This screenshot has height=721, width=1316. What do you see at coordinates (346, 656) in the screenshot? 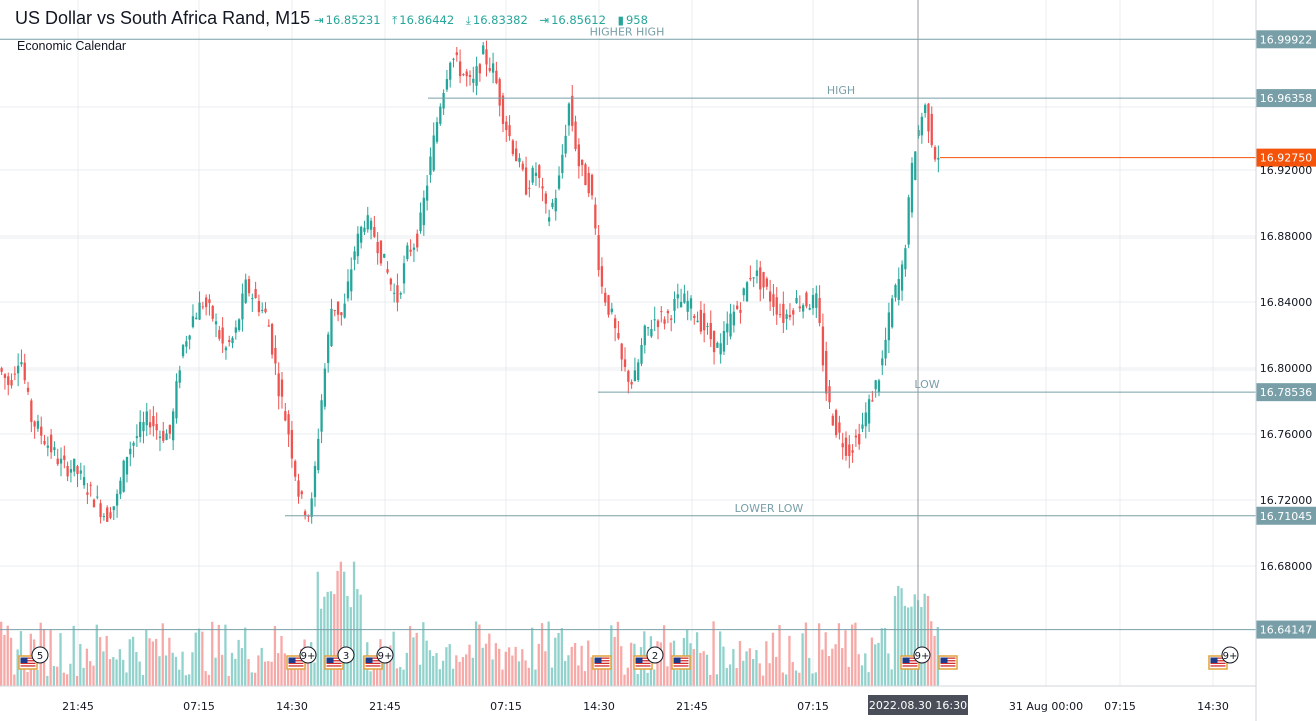
I see `event-count-text: 3` at bounding box center [346, 656].